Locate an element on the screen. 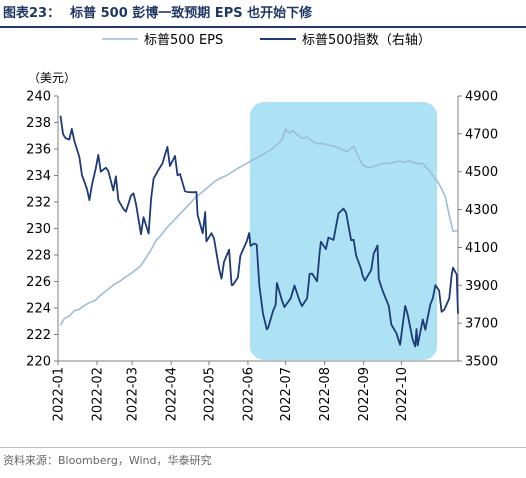 This screenshot has width=526, height=478. x-tick-label: 2022-08 is located at coordinates (325, 394).